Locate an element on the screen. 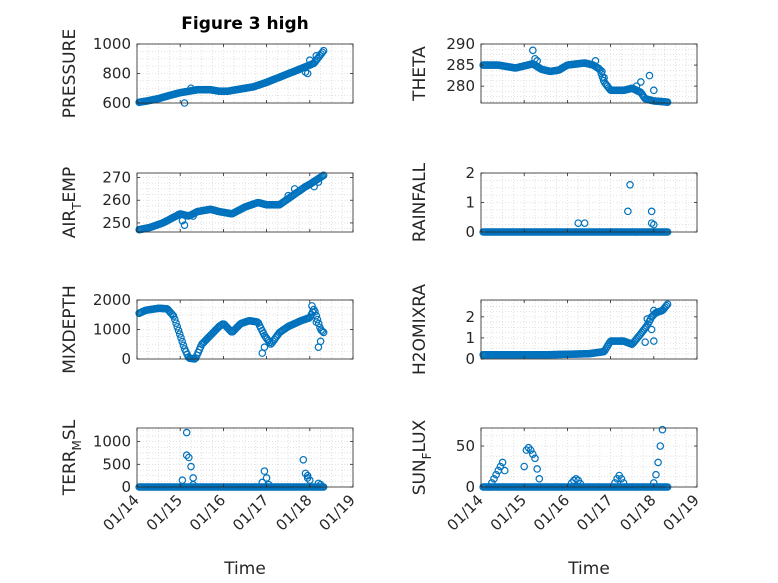 This screenshot has height=583, width=778. y-tick-label: 285 is located at coordinates (460, 65).